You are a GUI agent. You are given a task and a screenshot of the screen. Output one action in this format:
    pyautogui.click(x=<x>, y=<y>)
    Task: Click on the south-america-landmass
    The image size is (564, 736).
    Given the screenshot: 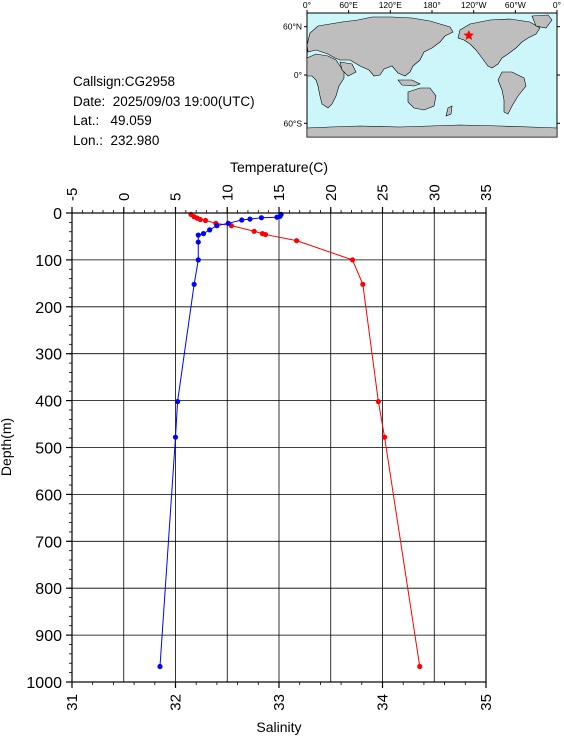 What is the action you would take?
    pyautogui.click(x=512, y=93)
    